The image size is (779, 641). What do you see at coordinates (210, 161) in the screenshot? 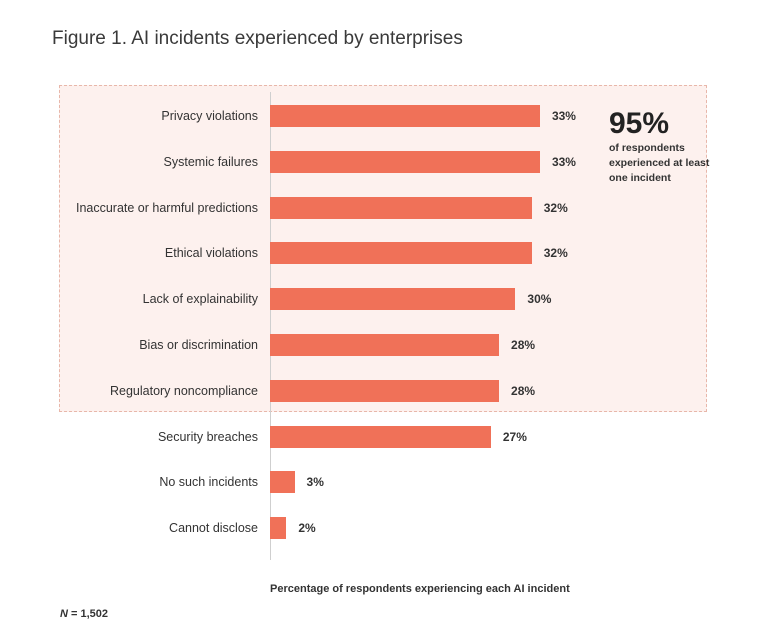
I see `category-label: Systemic failures` at bounding box center [210, 161].